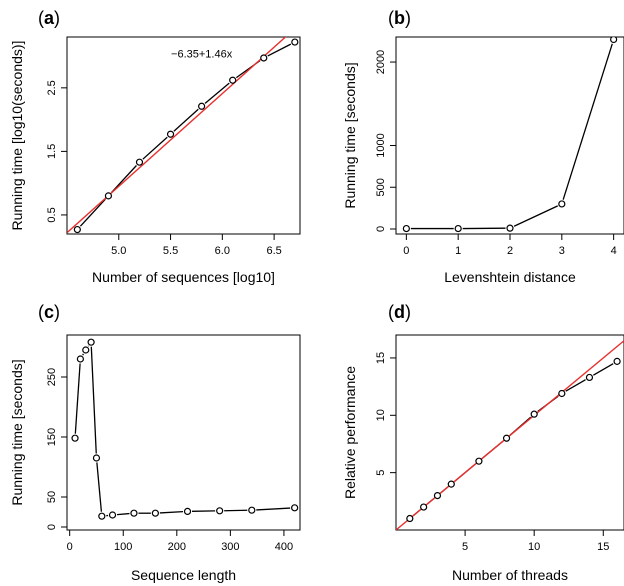 This screenshot has height=586, width=624. I want to click on y-tick-label: 1.5, so click(52, 151).